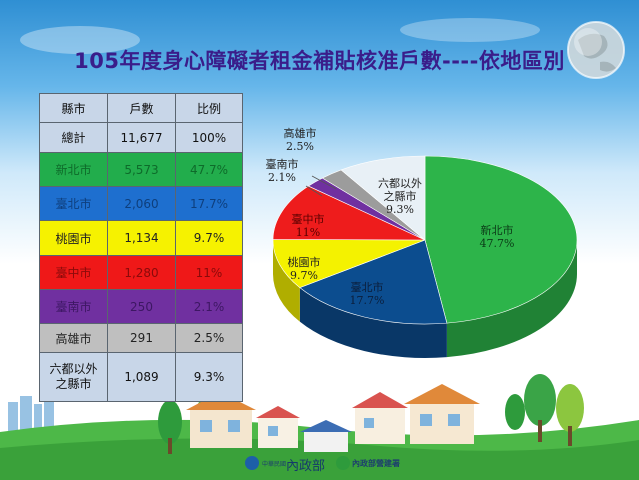 This screenshot has height=480, width=639. Describe the element at coordinates (383, 198) in the screenshot. I see `pie-slice-六都以外之縣市` at that location.